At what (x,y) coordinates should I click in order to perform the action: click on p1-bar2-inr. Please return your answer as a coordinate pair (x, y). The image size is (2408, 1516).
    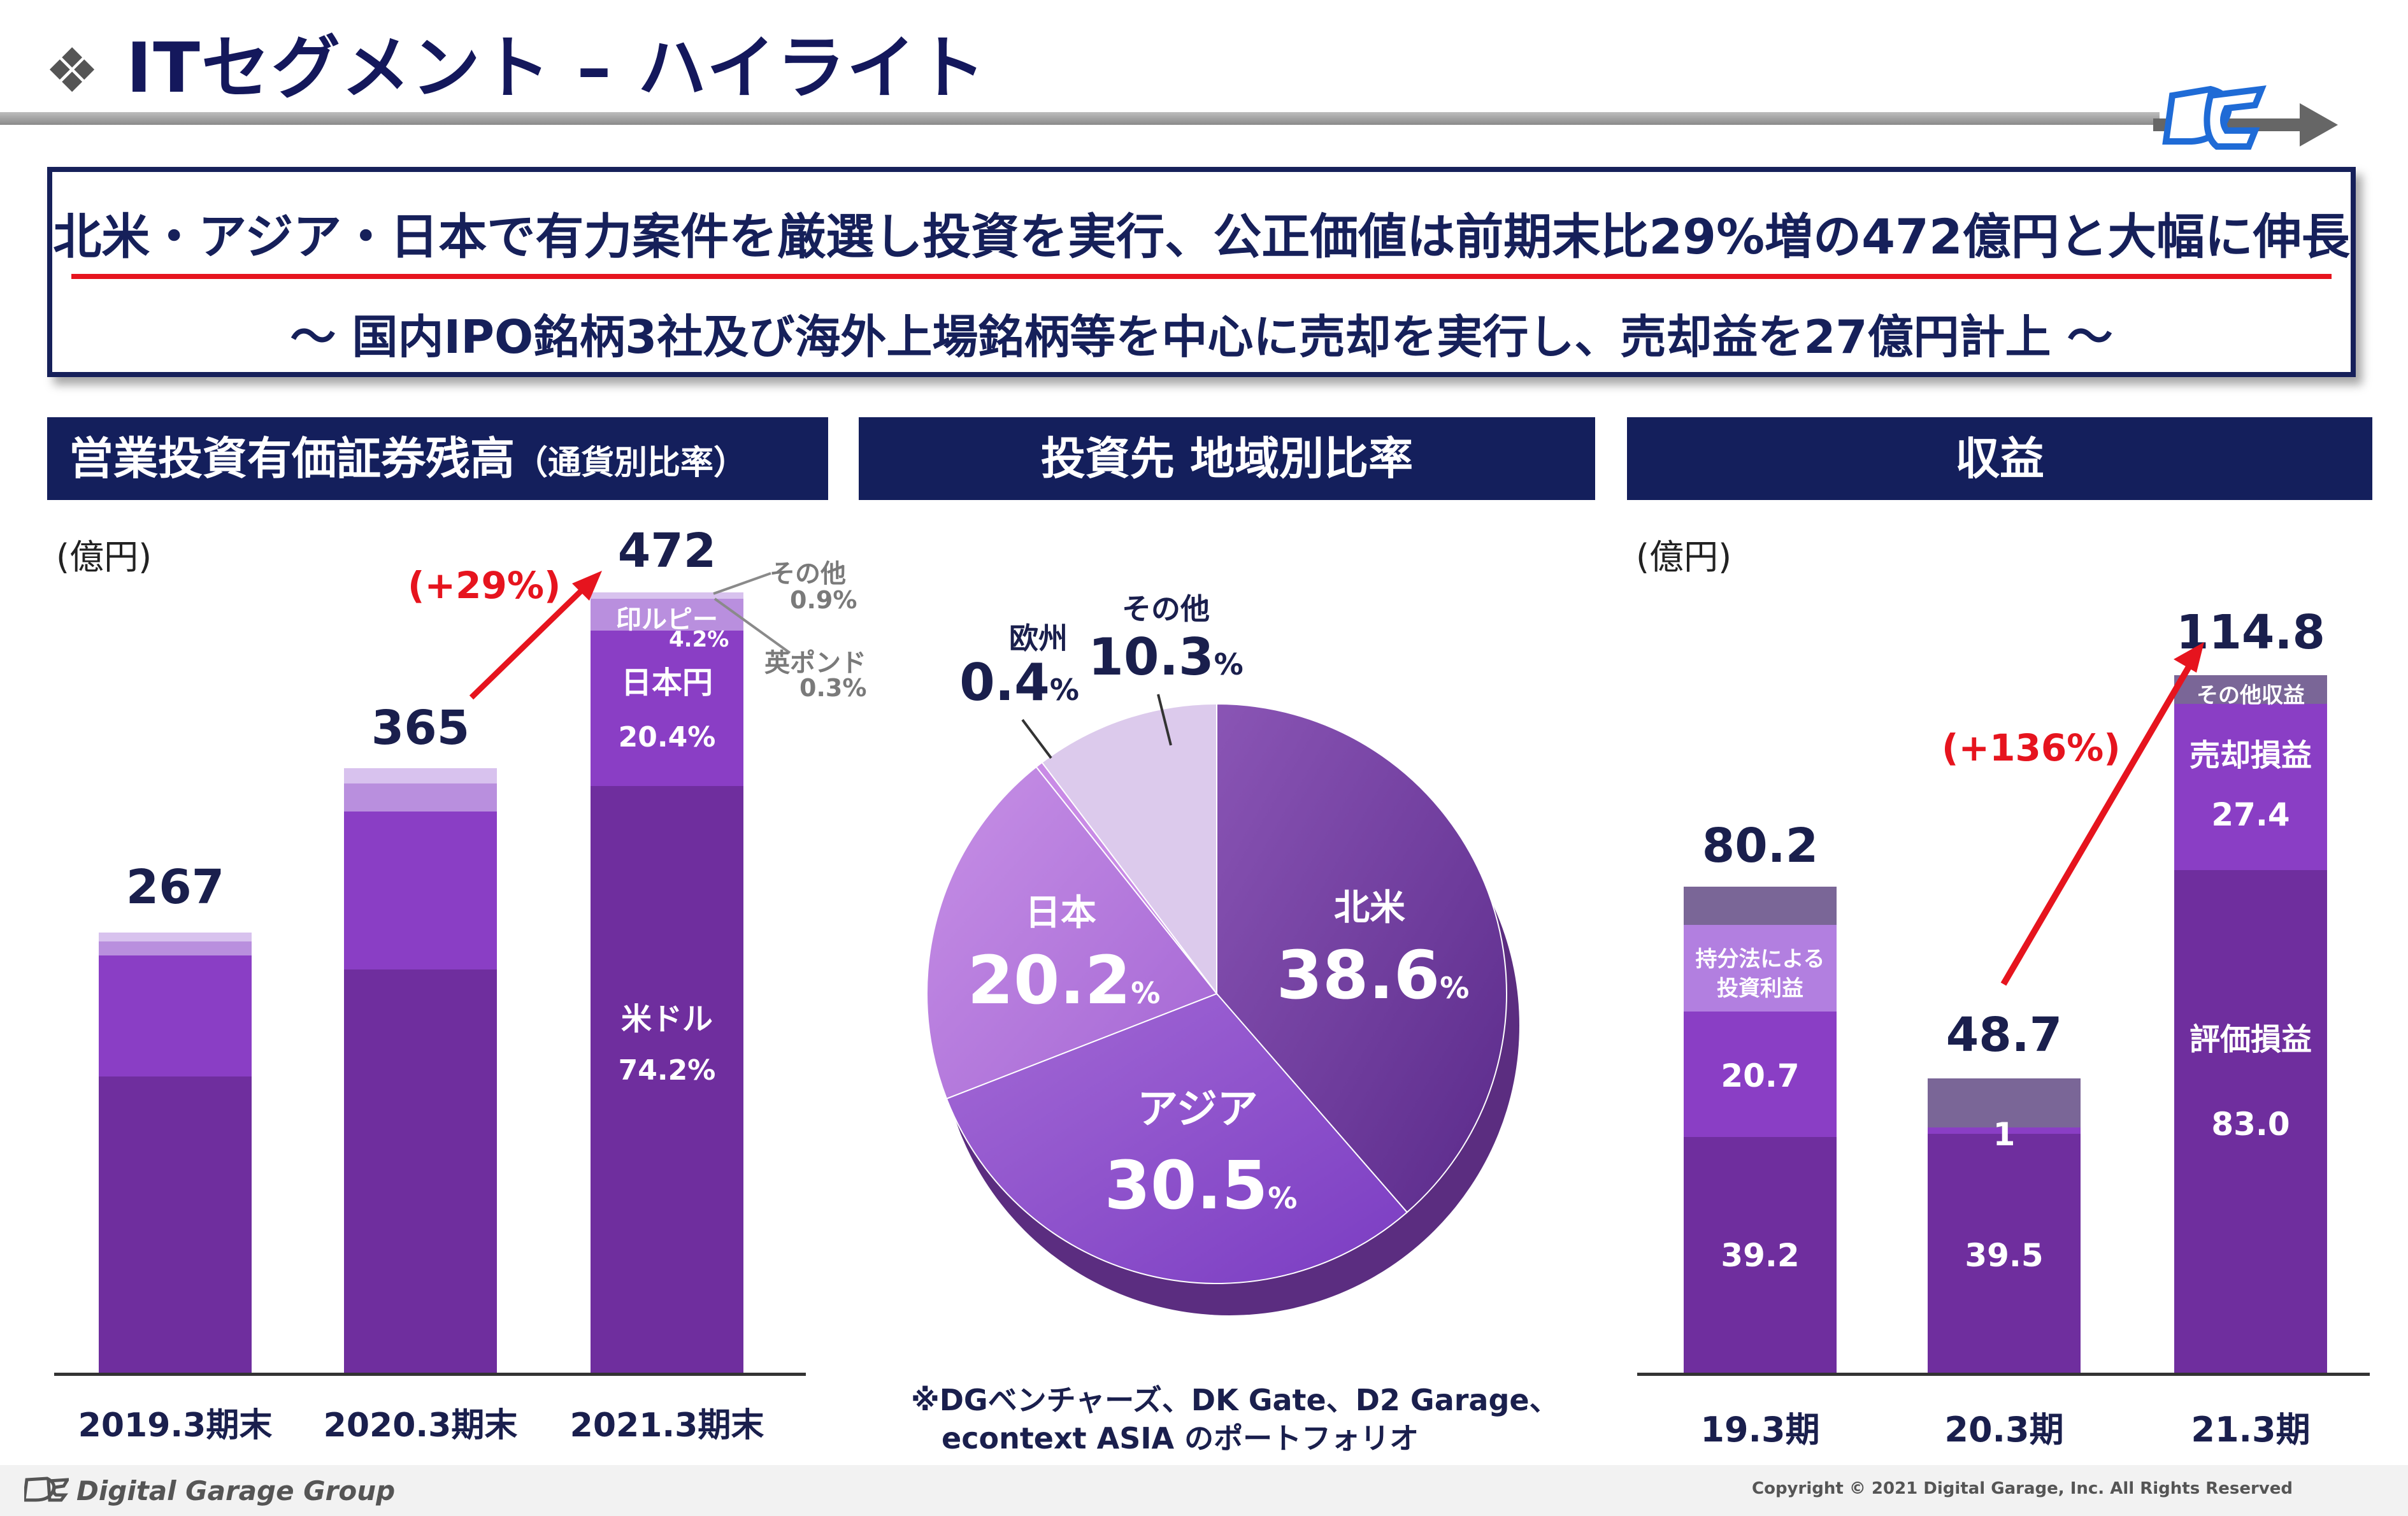
    Looking at the image, I should click on (420, 797).